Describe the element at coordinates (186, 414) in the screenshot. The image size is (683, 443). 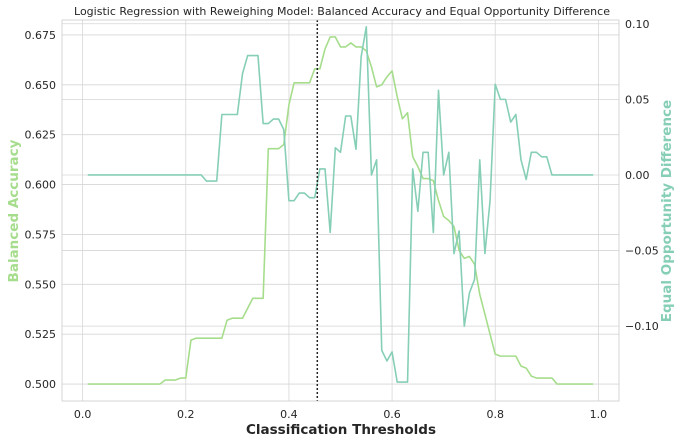
I see `x-tick-label-1: 0.2` at that location.